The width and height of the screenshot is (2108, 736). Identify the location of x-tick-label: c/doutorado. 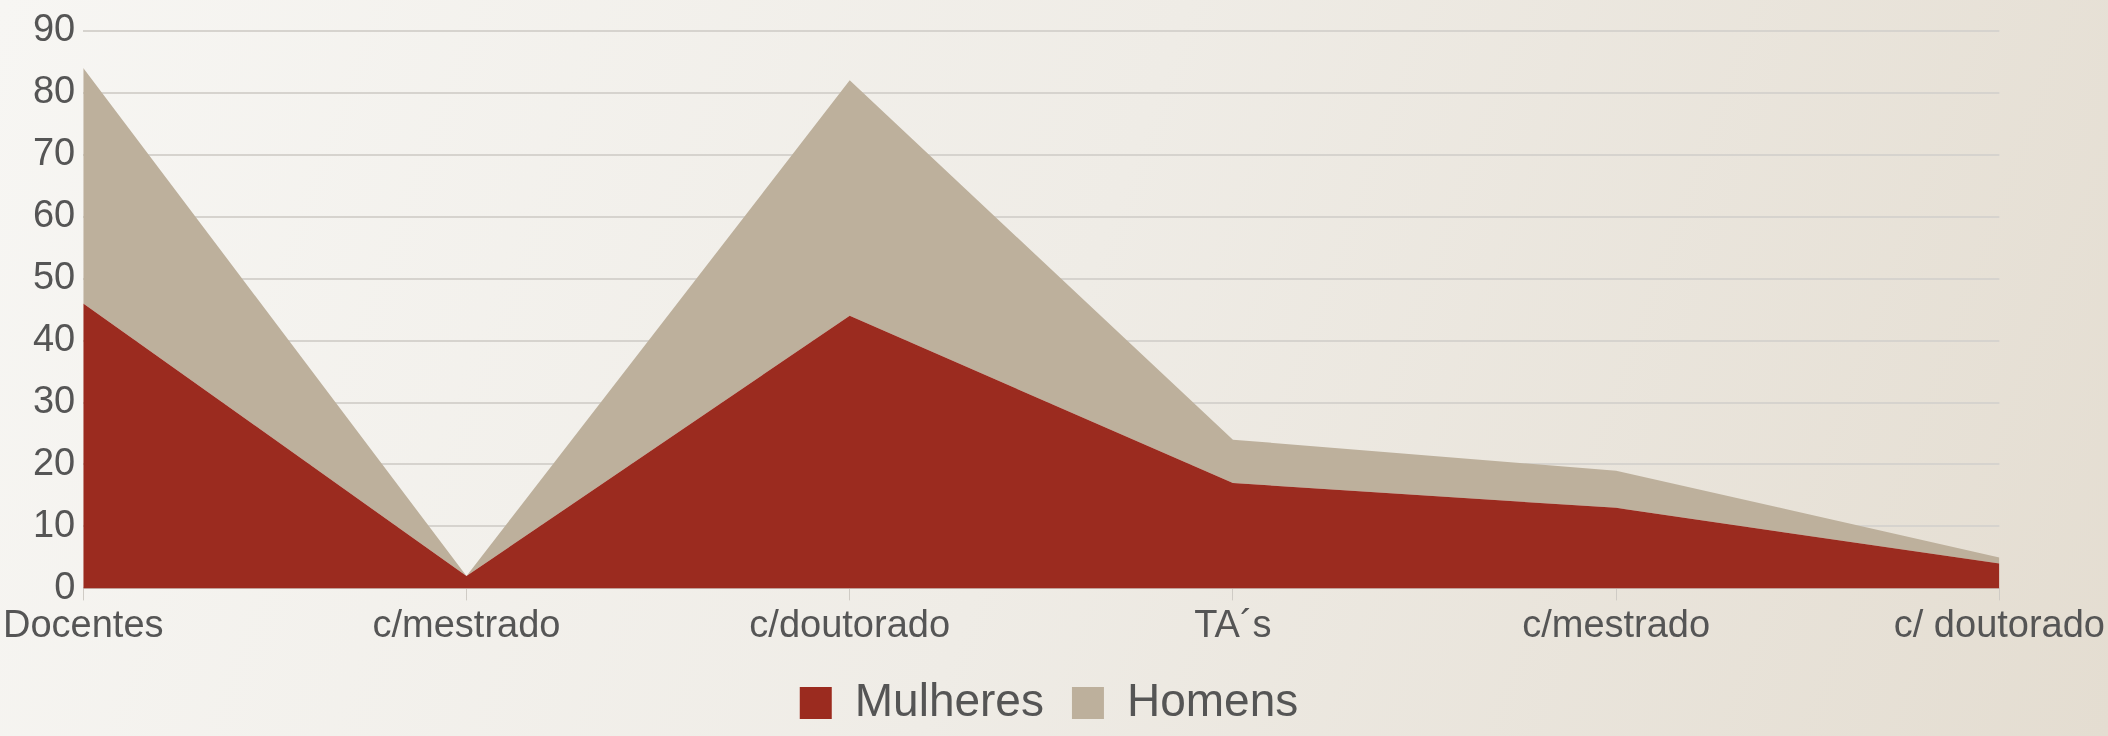
(850, 623).